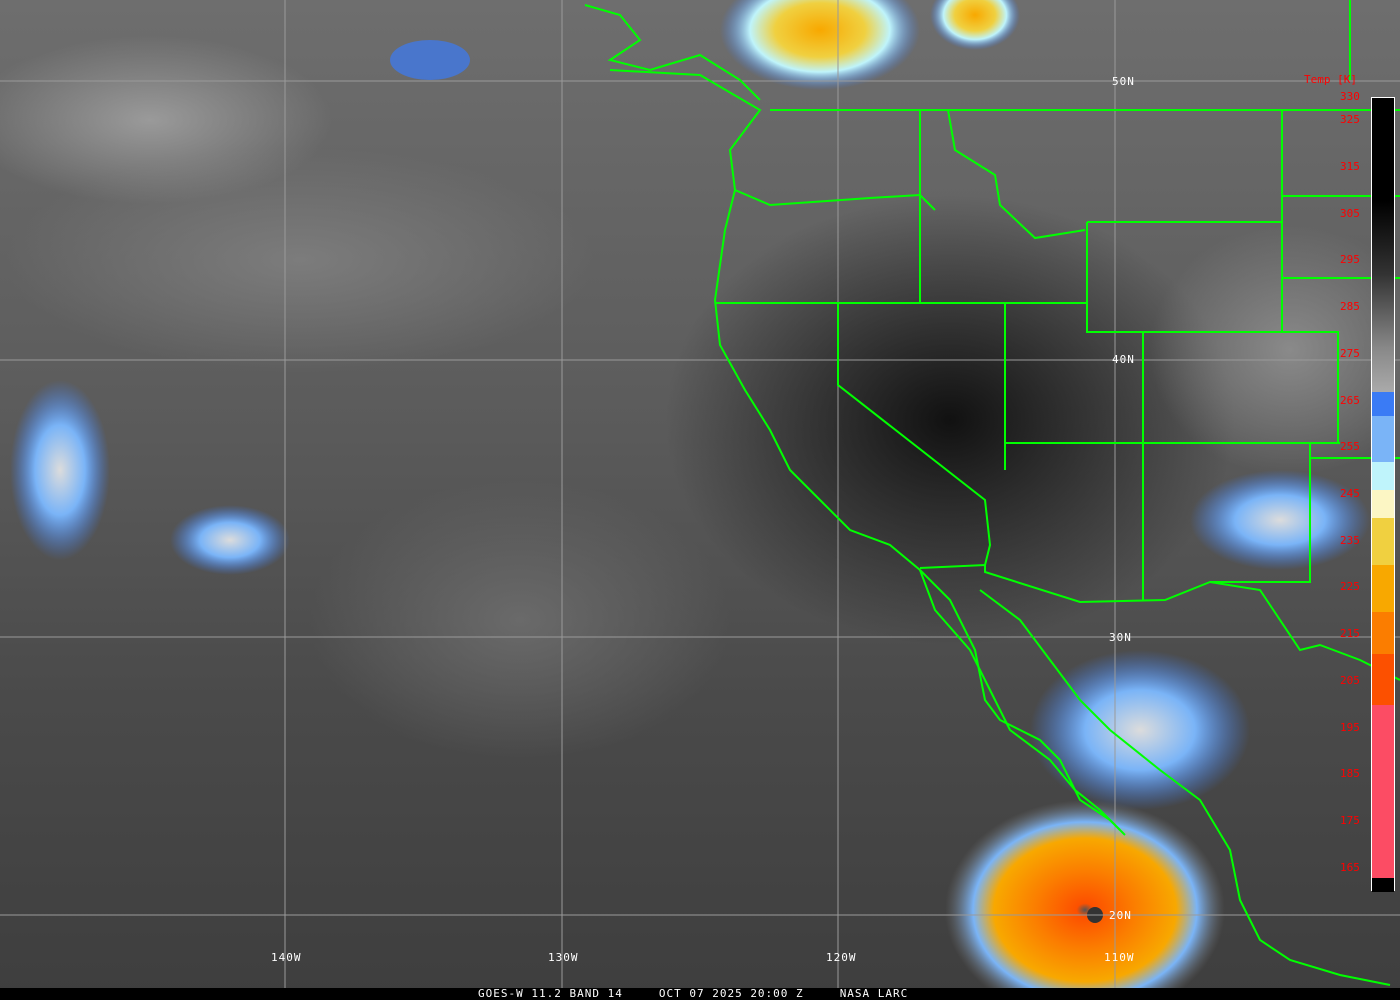 The height and width of the screenshot is (1000, 1400). I want to click on cloud-north, so click(820, 45).